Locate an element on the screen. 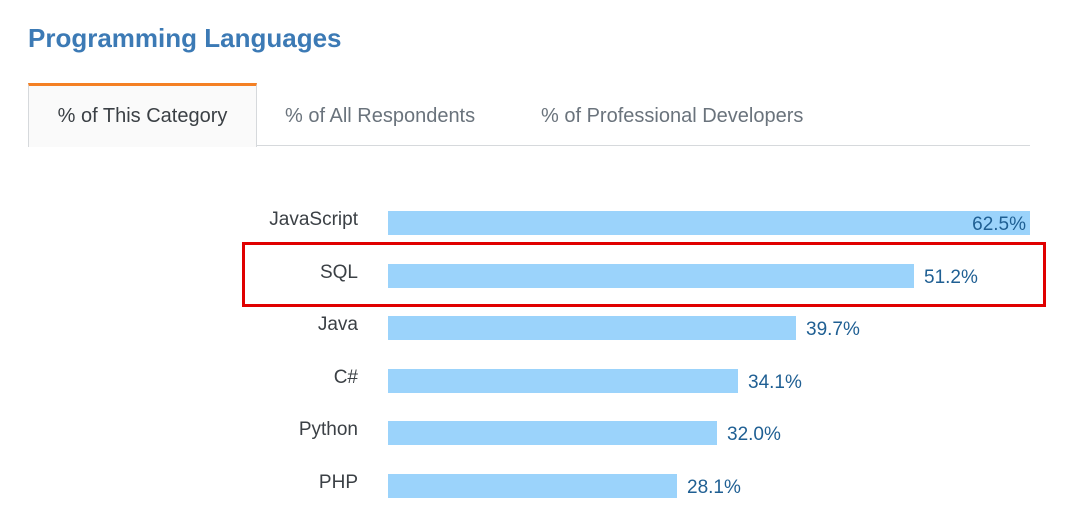 Image resolution: width=1074 pixels, height=522 pixels. bar-row: PHP 28.1% is located at coordinates (537, 479).